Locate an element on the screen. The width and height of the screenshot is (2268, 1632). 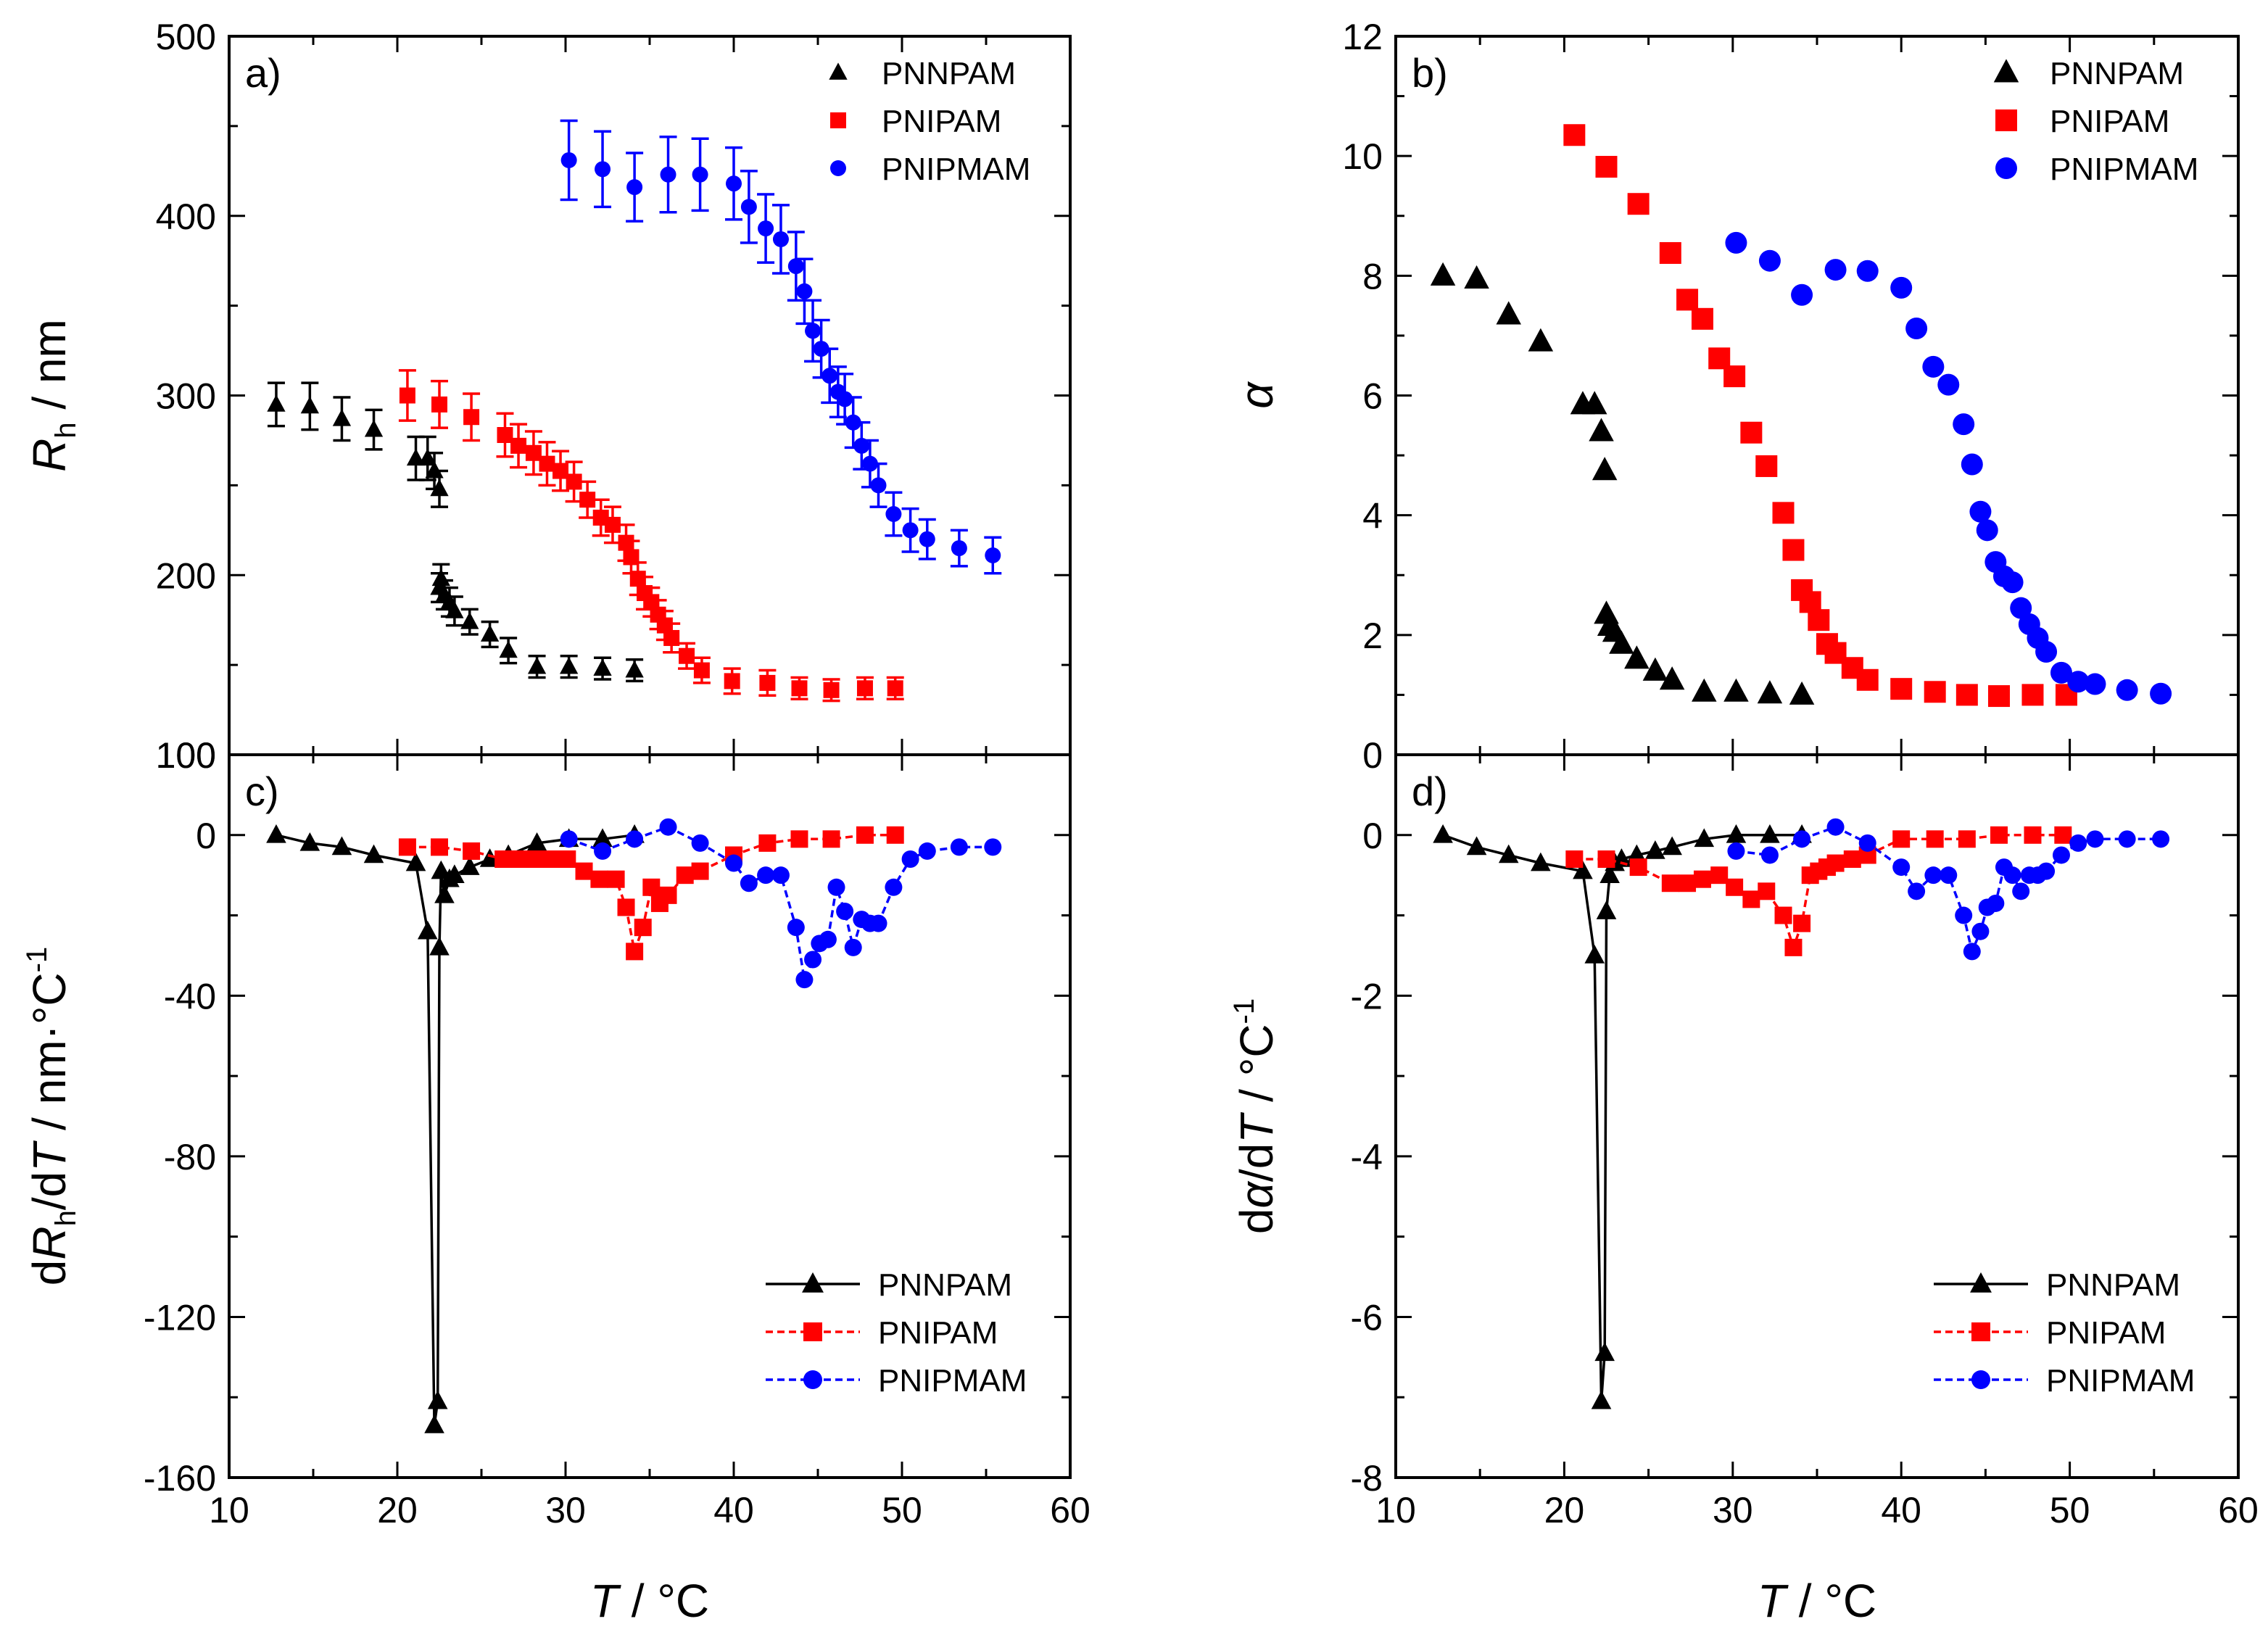
y-tick-label: 400 is located at coordinates (186, 216).